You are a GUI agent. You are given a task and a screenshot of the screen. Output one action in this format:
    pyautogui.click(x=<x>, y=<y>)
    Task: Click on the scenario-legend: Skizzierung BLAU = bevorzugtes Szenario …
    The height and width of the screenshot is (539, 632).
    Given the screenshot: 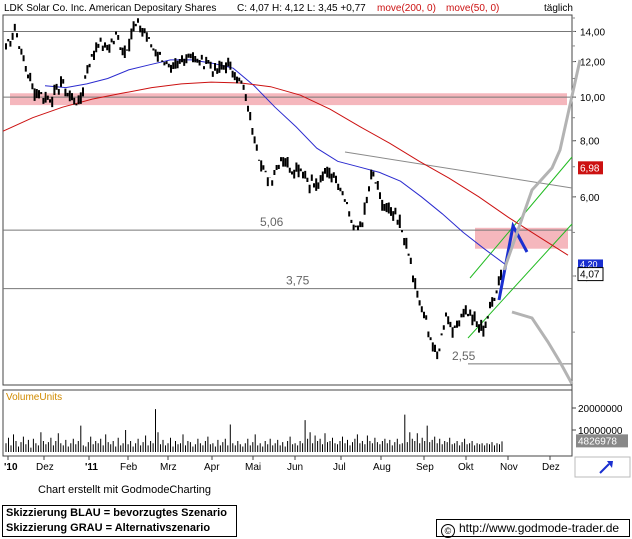 What is the action you would take?
    pyautogui.click(x=119, y=521)
    